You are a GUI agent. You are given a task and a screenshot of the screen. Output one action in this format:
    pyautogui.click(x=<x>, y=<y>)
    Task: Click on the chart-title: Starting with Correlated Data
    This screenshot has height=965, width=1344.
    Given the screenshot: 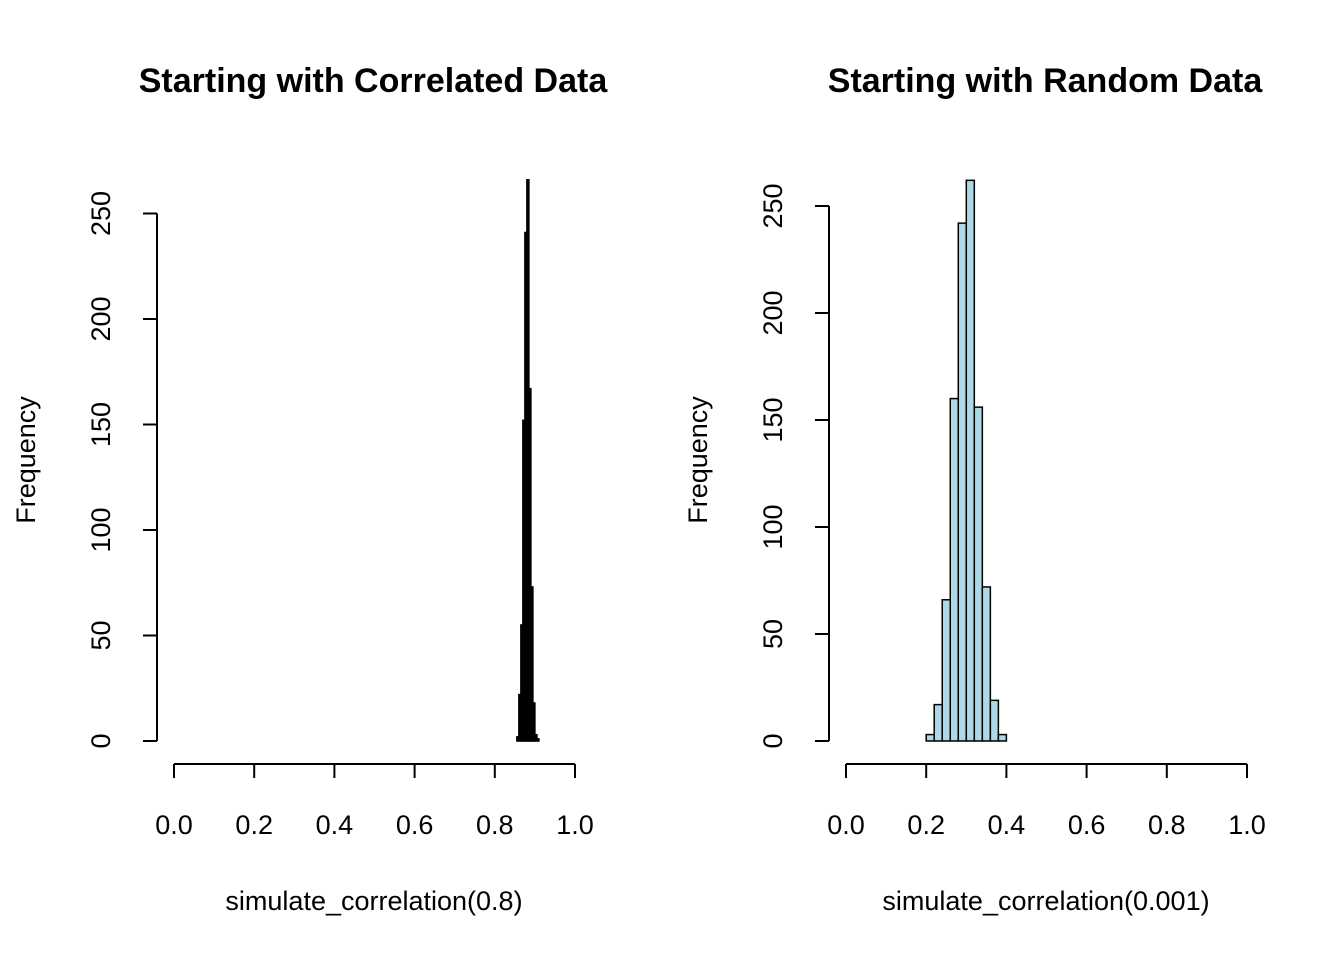 What is the action you would take?
    pyautogui.click(x=374, y=81)
    